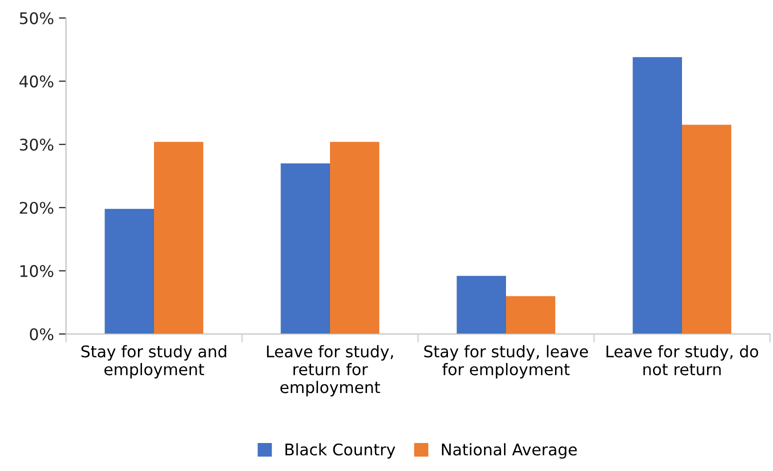  Describe the element at coordinates (153, 361) in the screenshot. I see `x-tick-label: Stay for study and employment` at that location.